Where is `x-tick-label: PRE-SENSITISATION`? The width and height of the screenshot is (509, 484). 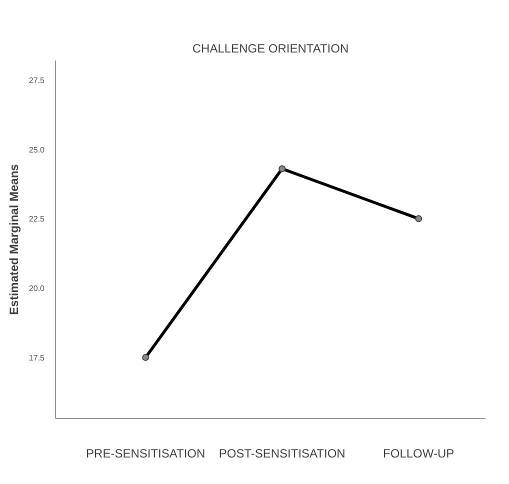 x-tick-label: PRE-SENSITISATION is located at coordinates (146, 453).